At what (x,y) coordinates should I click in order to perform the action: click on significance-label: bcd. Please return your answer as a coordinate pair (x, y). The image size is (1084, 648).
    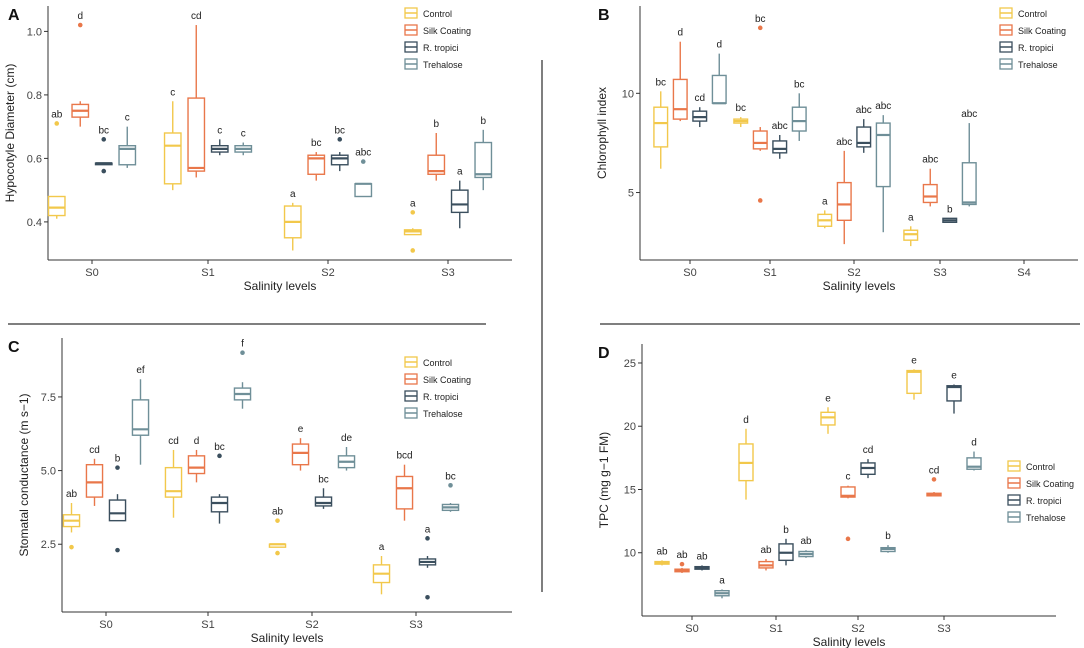
    Looking at the image, I should click on (404, 456).